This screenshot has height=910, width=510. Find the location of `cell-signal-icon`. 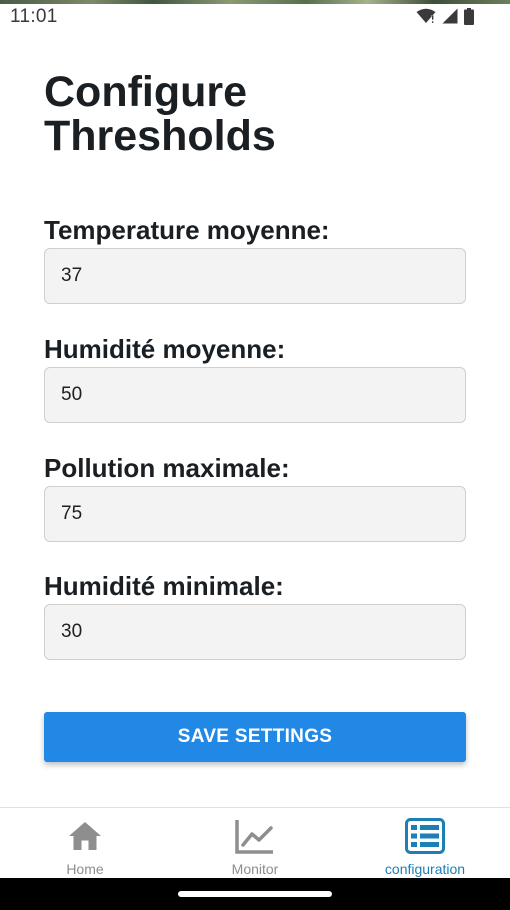

cell-signal-icon is located at coordinates (450, 16).